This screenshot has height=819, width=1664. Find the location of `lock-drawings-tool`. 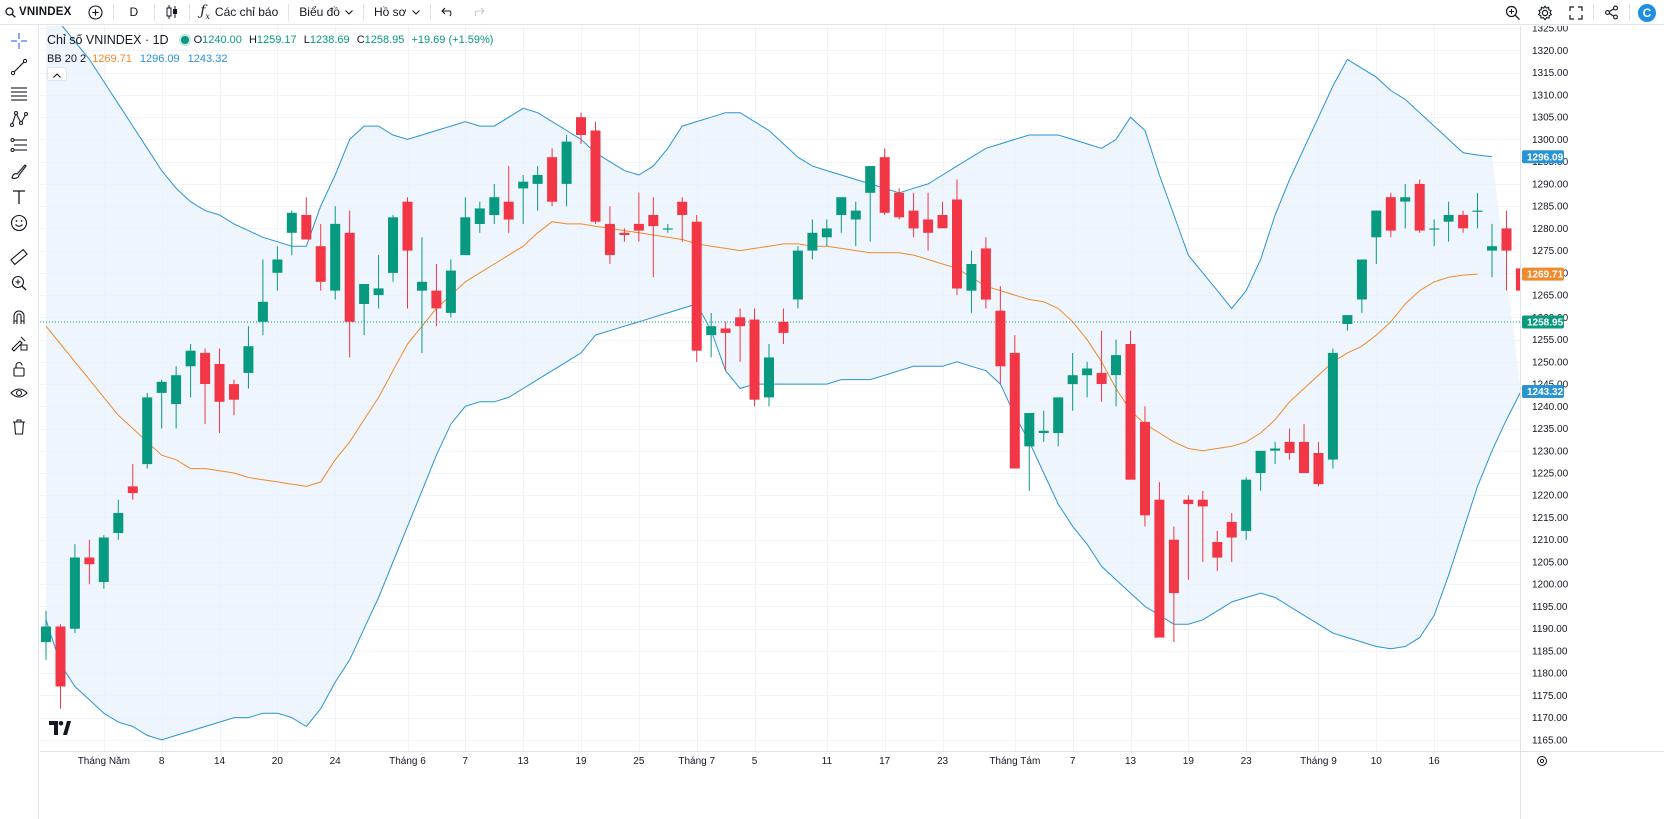

lock-drawings-tool is located at coordinates (19, 345).